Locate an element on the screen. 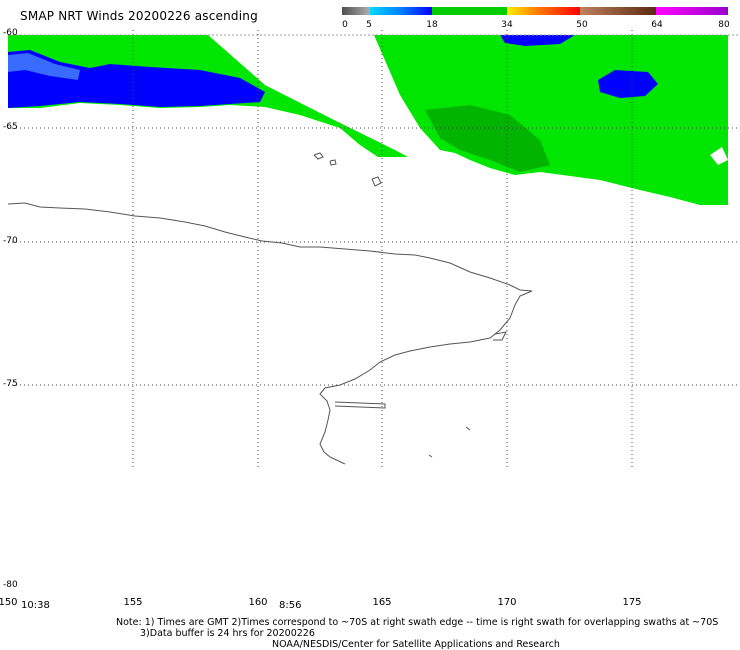  lat-label: -70 is located at coordinates (10, 241).